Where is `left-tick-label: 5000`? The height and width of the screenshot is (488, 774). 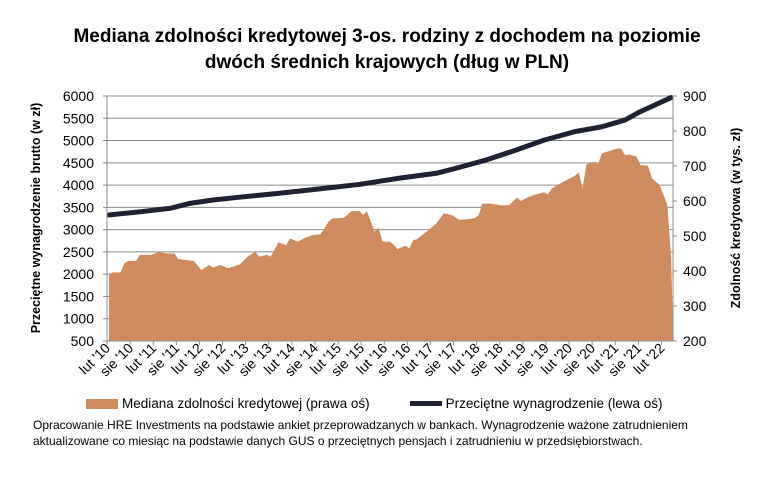
left-tick-label: 5000 is located at coordinates (78, 141).